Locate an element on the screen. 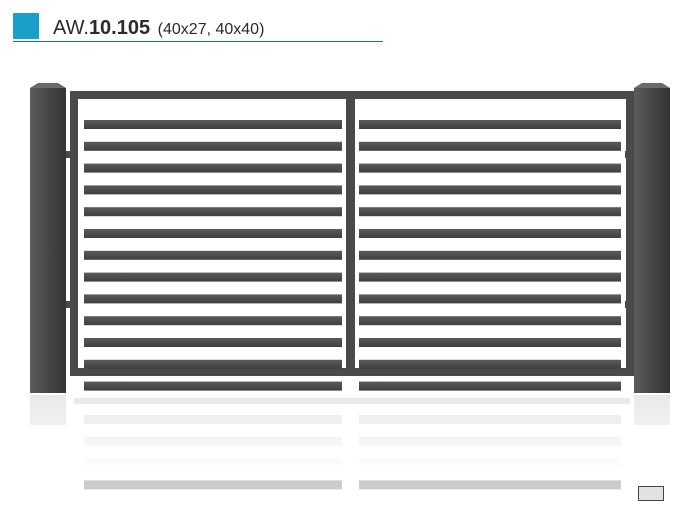  center-mullion is located at coordinates (350, 233).